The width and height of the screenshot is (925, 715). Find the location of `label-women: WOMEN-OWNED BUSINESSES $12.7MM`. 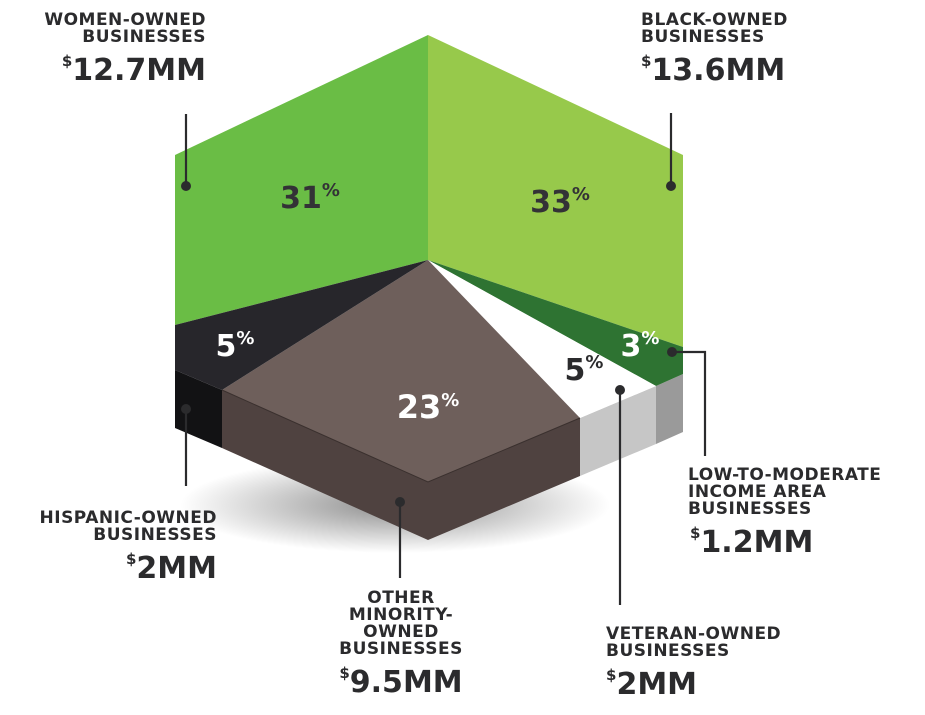

label-women: WOMEN-OWNED BUSINESSES $12.7MM is located at coordinates (125, 49).